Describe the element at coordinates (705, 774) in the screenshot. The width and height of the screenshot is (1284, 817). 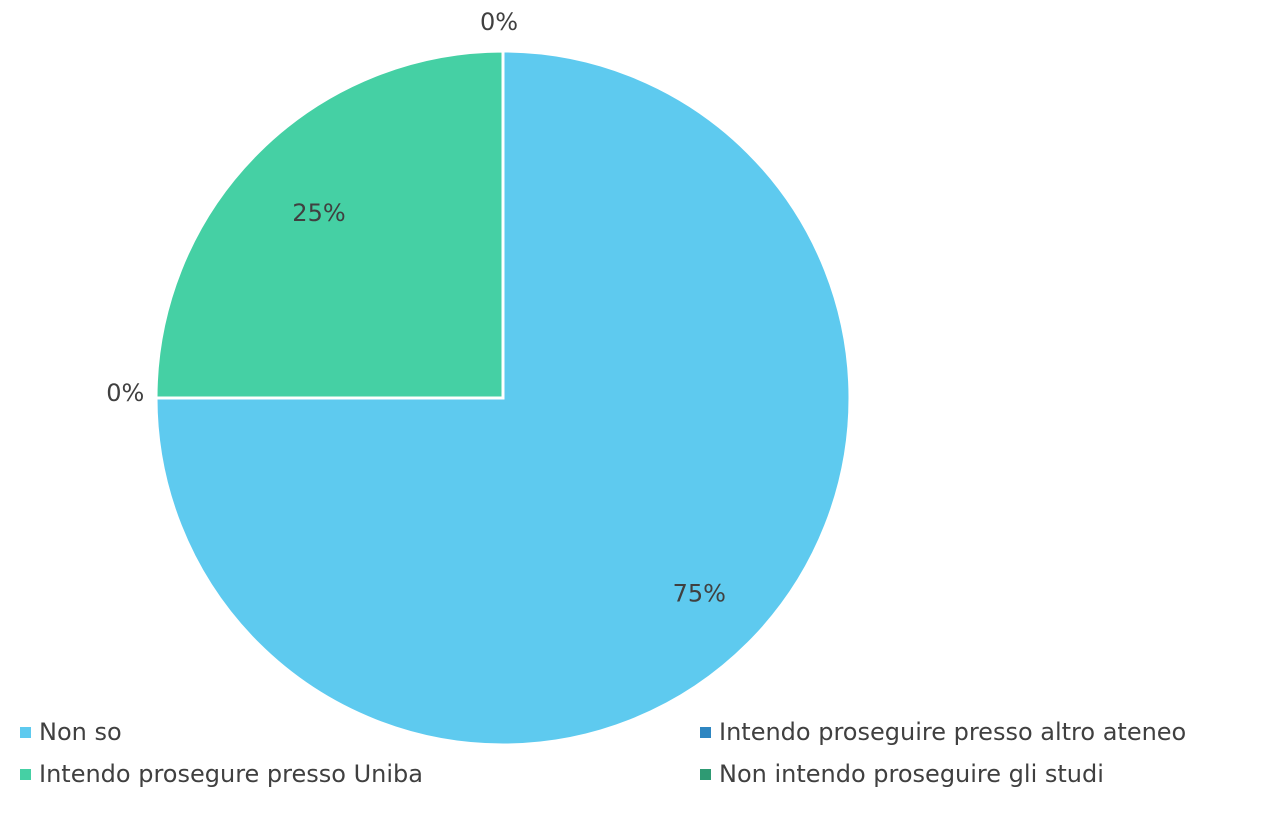
I see `legend-swatch-non-intendo` at that location.